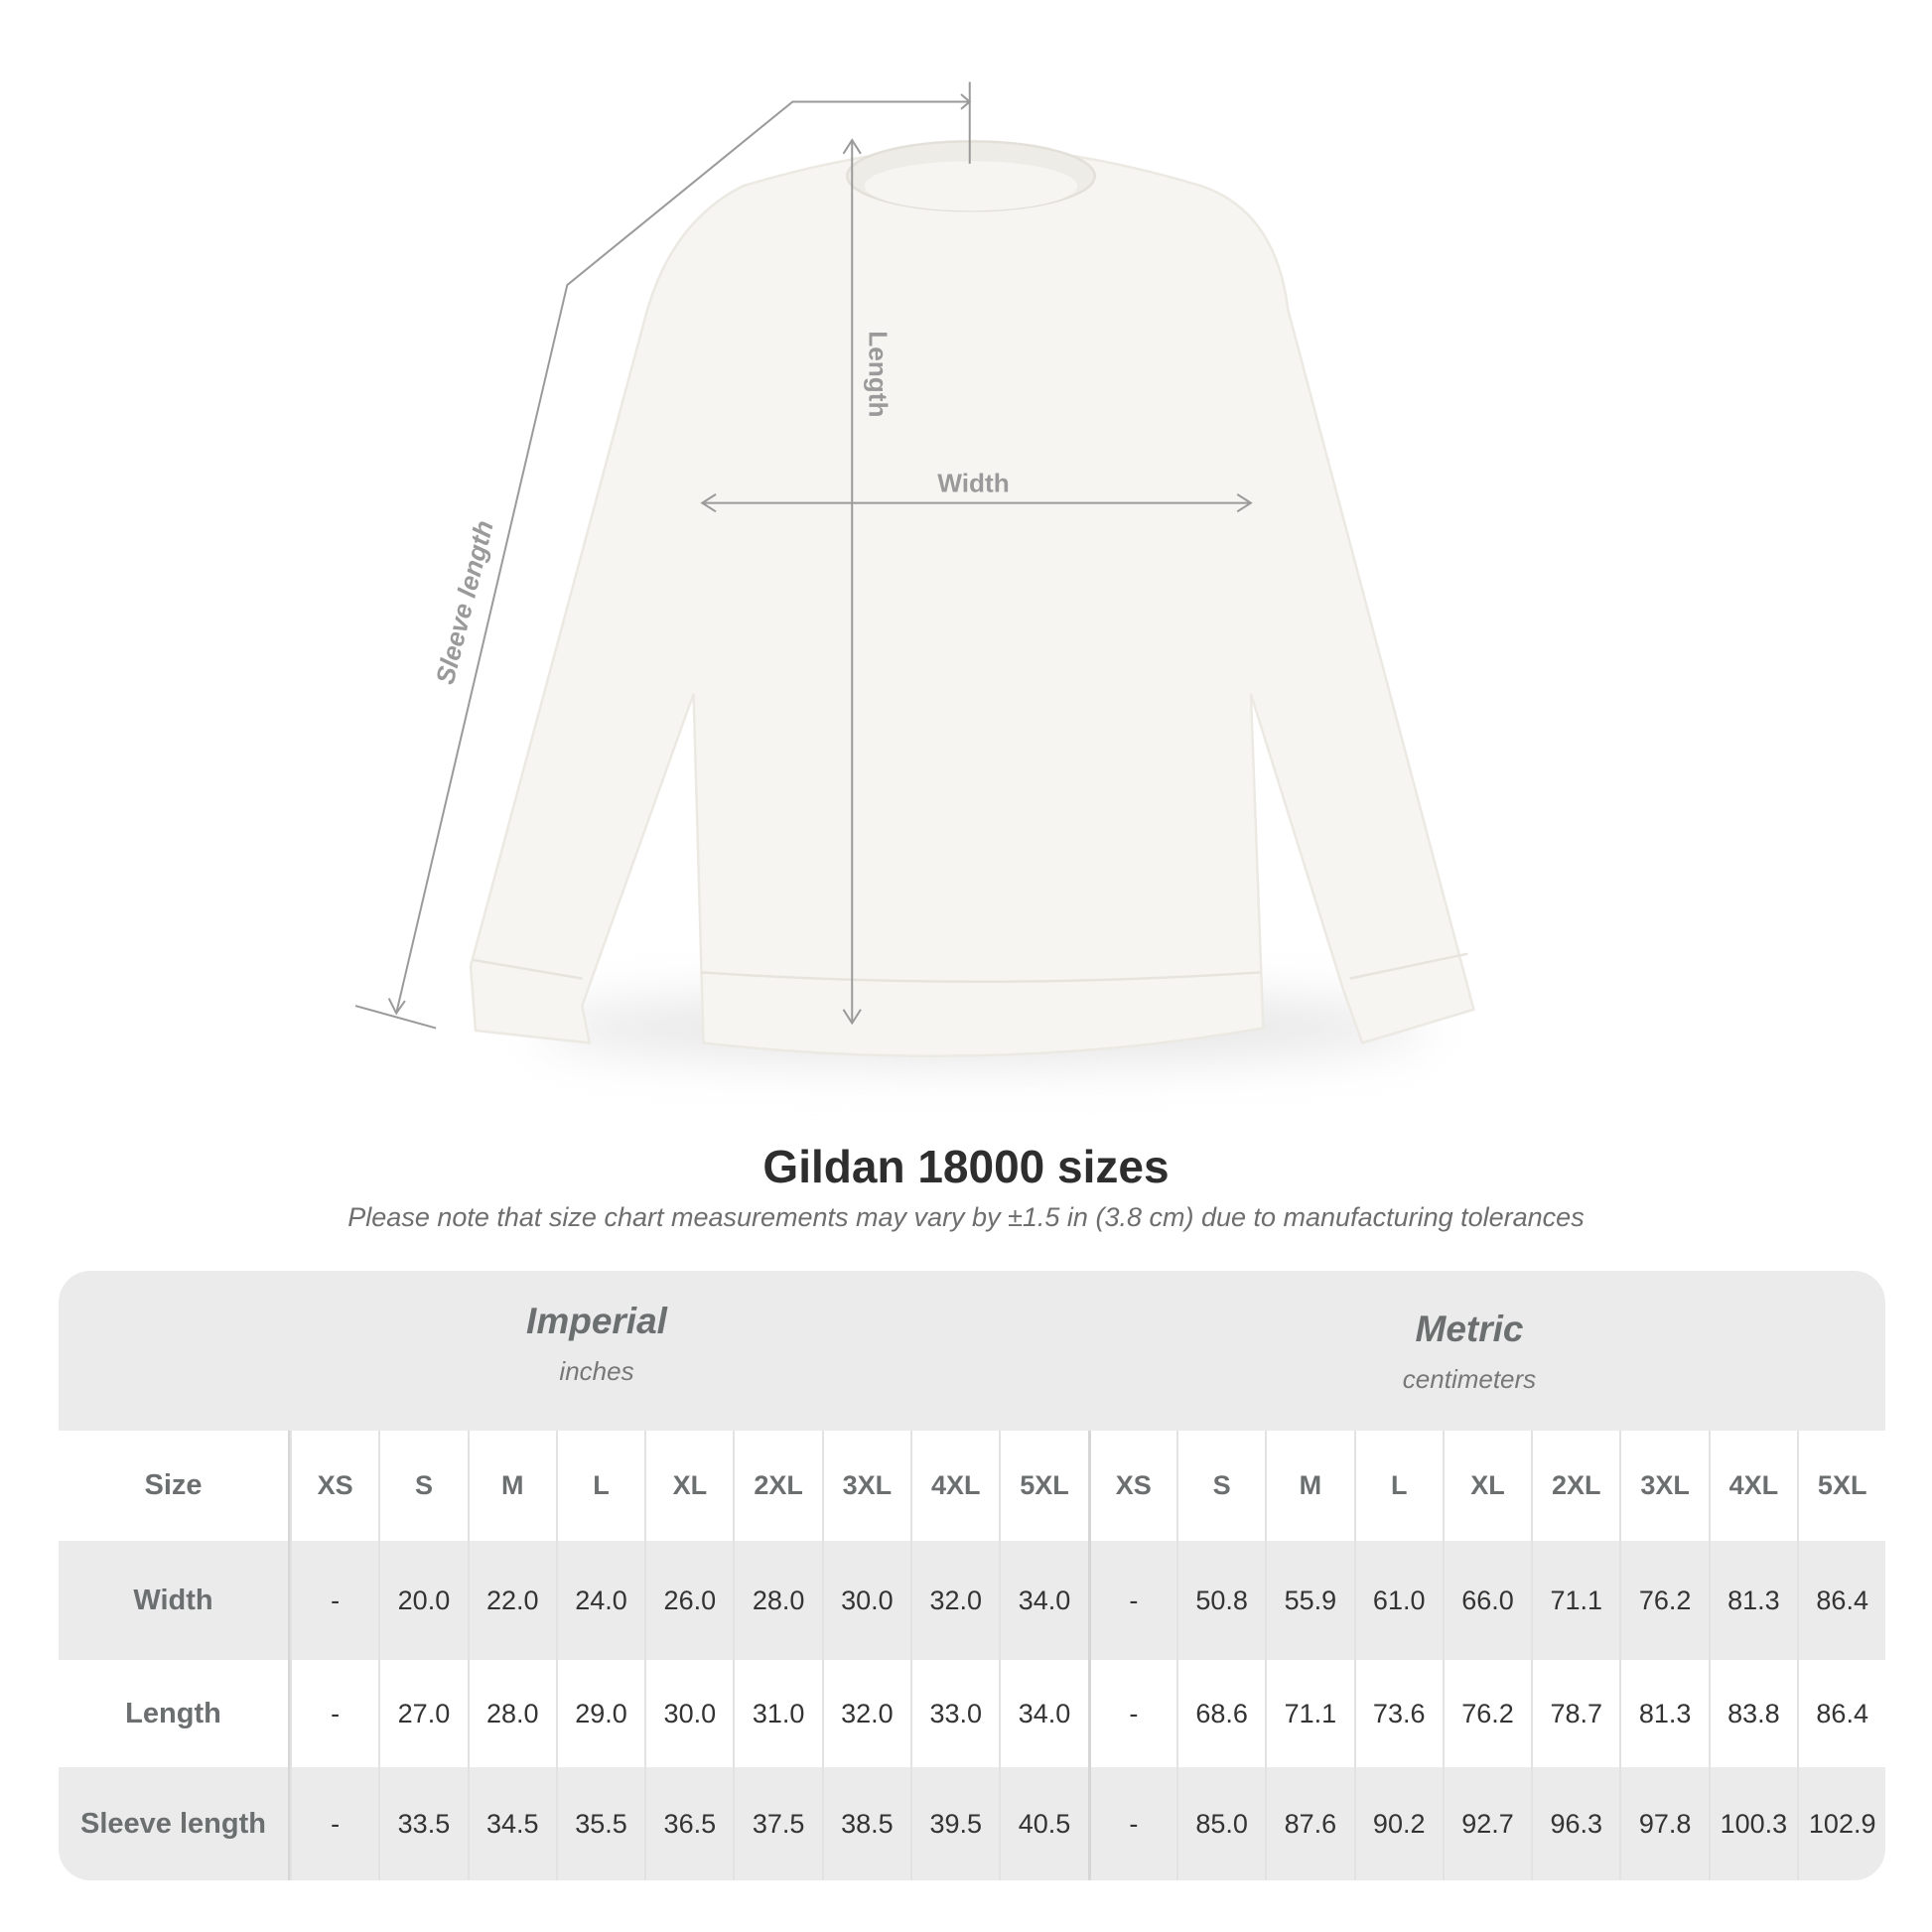 The image size is (1932, 1932). What do you see at coordinates (955, 1714) in the screenshot?
I see `imperial-value: 33.0` at bounding box center [955, 1714].